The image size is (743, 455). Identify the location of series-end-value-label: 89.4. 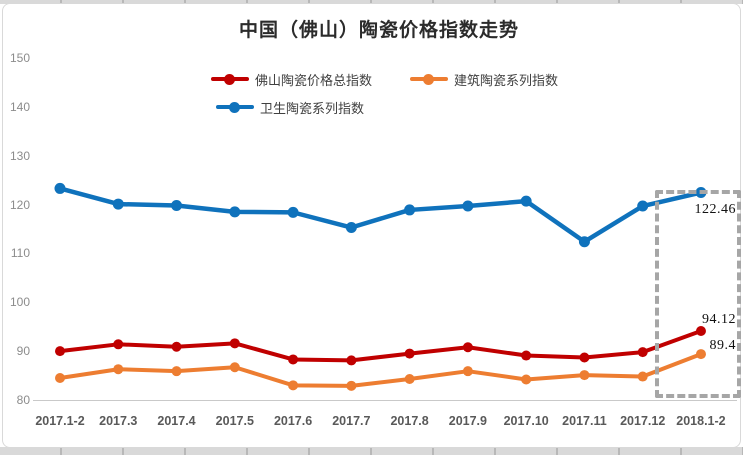
(722, 346).